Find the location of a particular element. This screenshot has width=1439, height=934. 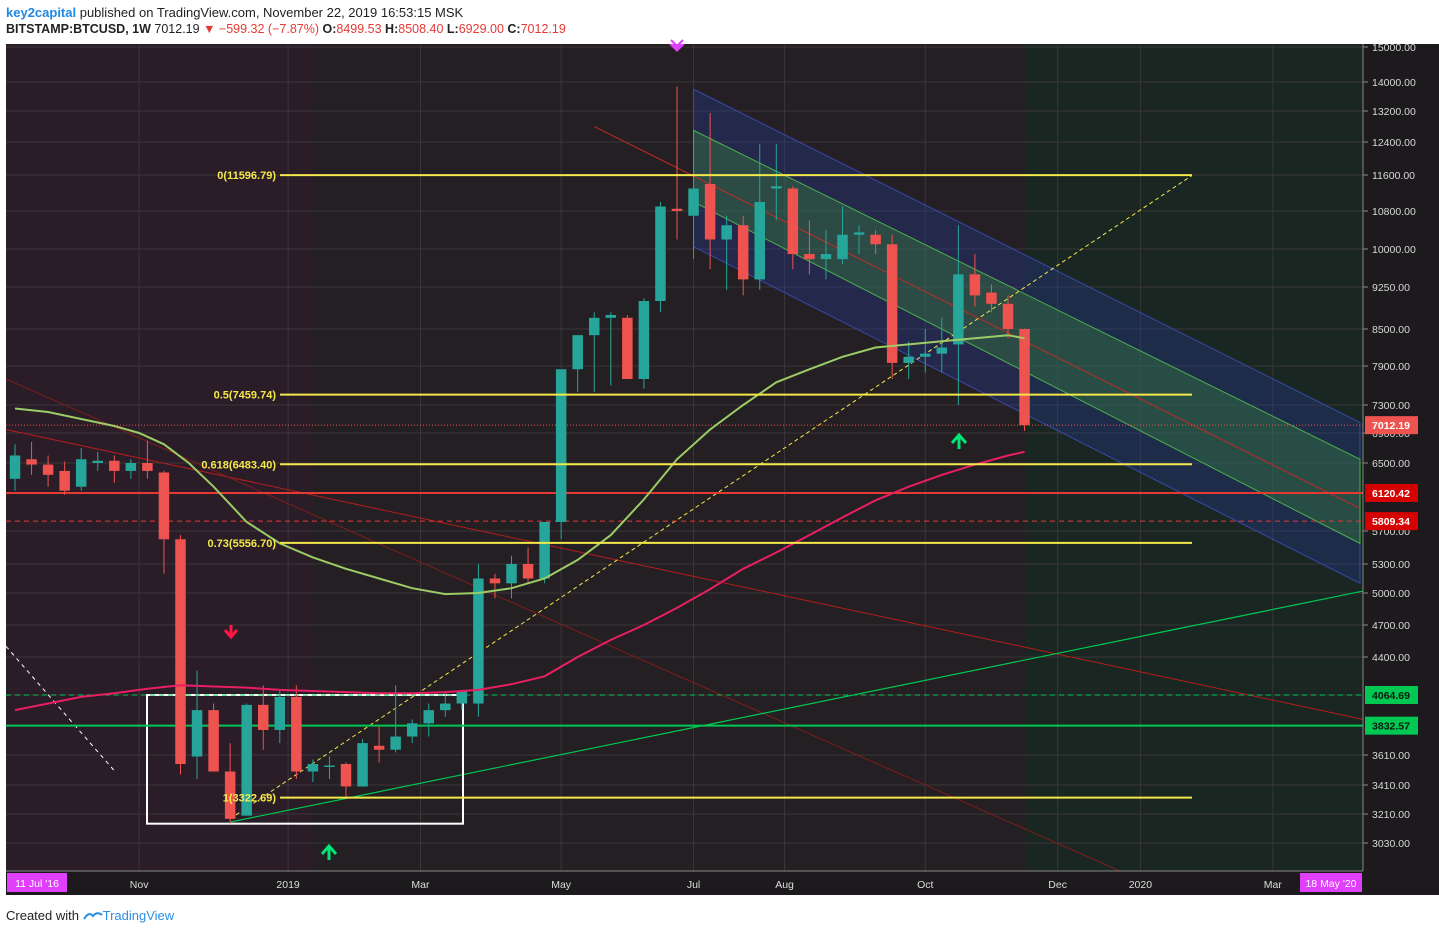

fib-level-label: 0.73(5556.70) is located at coordinates (242, 544).